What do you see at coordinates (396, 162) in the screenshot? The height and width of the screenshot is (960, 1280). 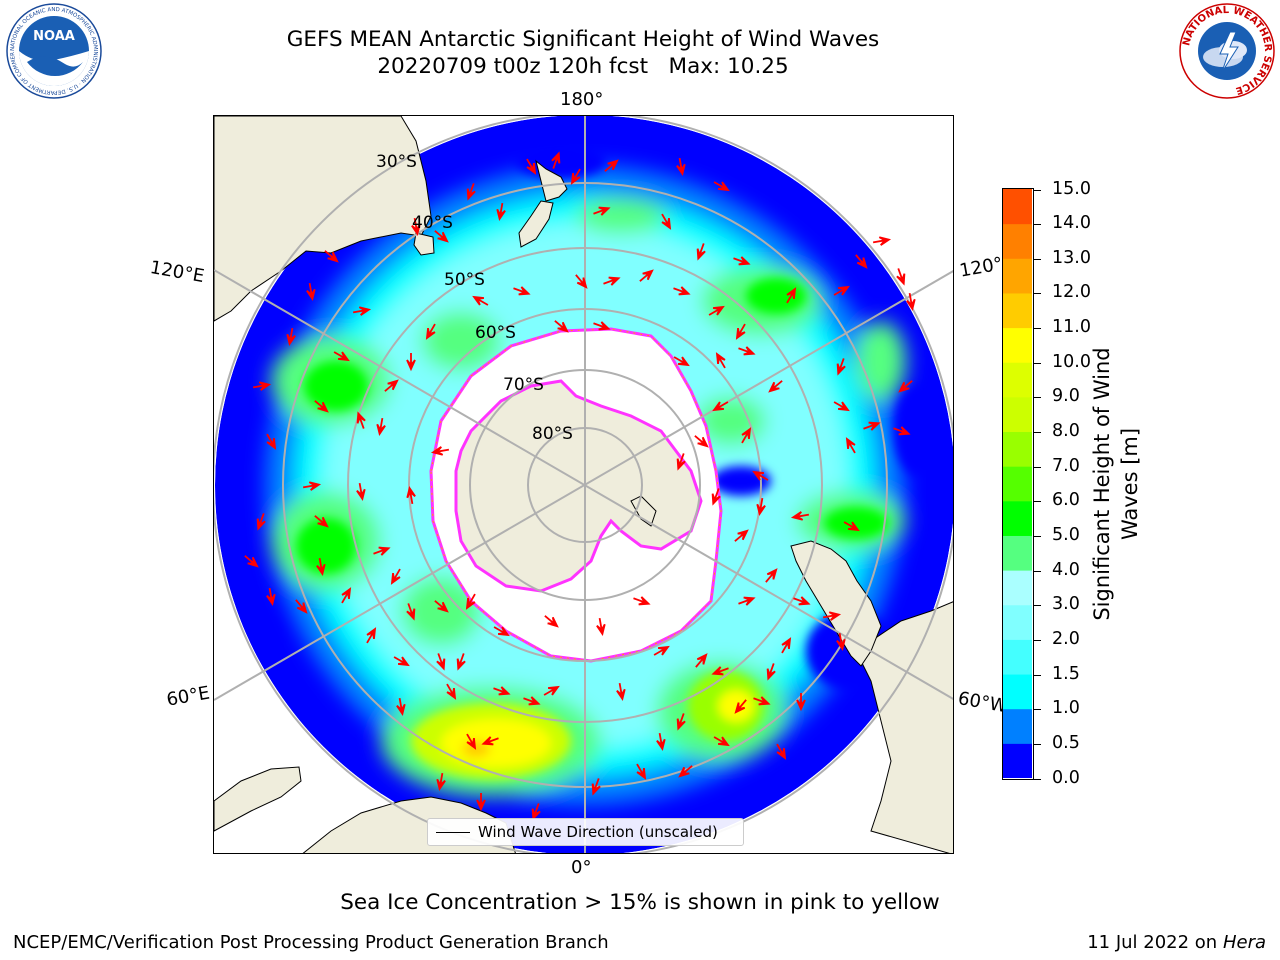 I see `lat-label-30s: 30°S` at bounding box center [396, 162].